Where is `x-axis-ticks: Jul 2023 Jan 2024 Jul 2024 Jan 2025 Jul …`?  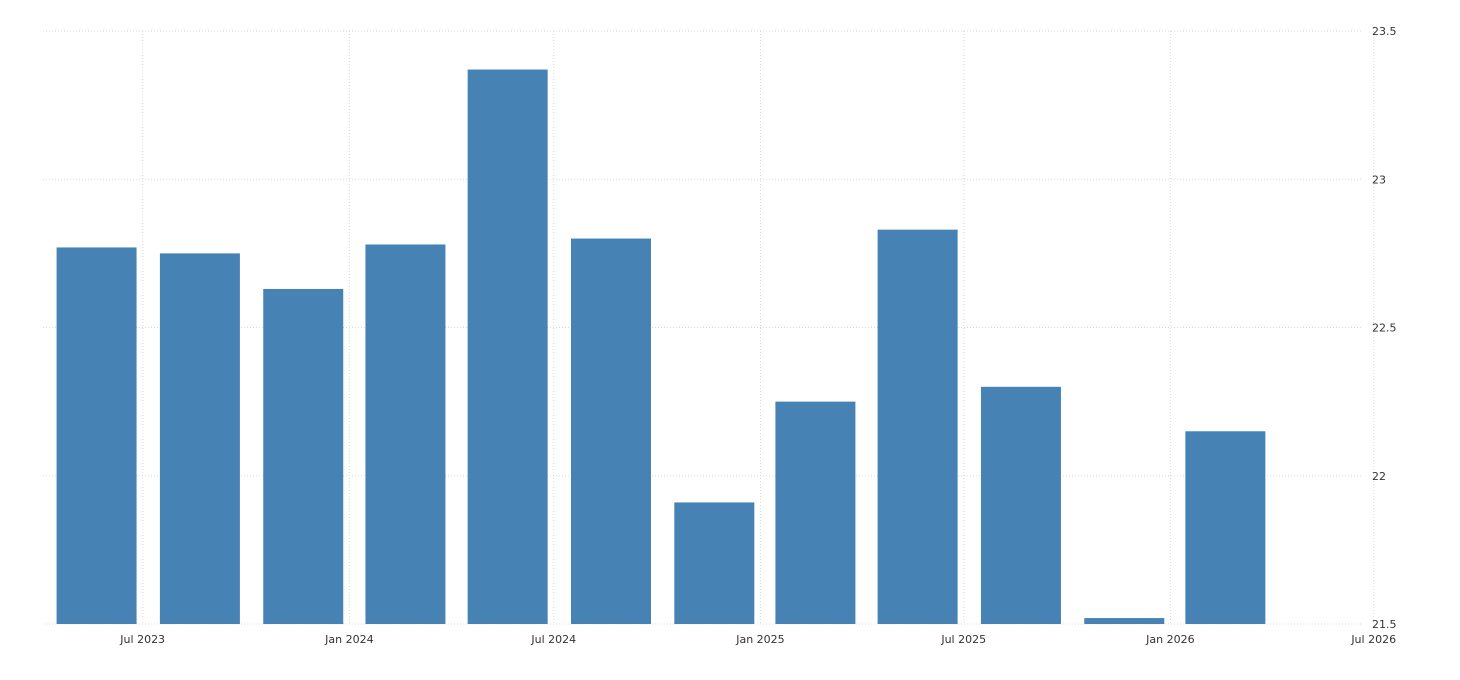 x-axis-ticks: Jul 2023 Jan 2024 Jul 2024 Jan 2025 Jul … is located at coordinates (757, 639).